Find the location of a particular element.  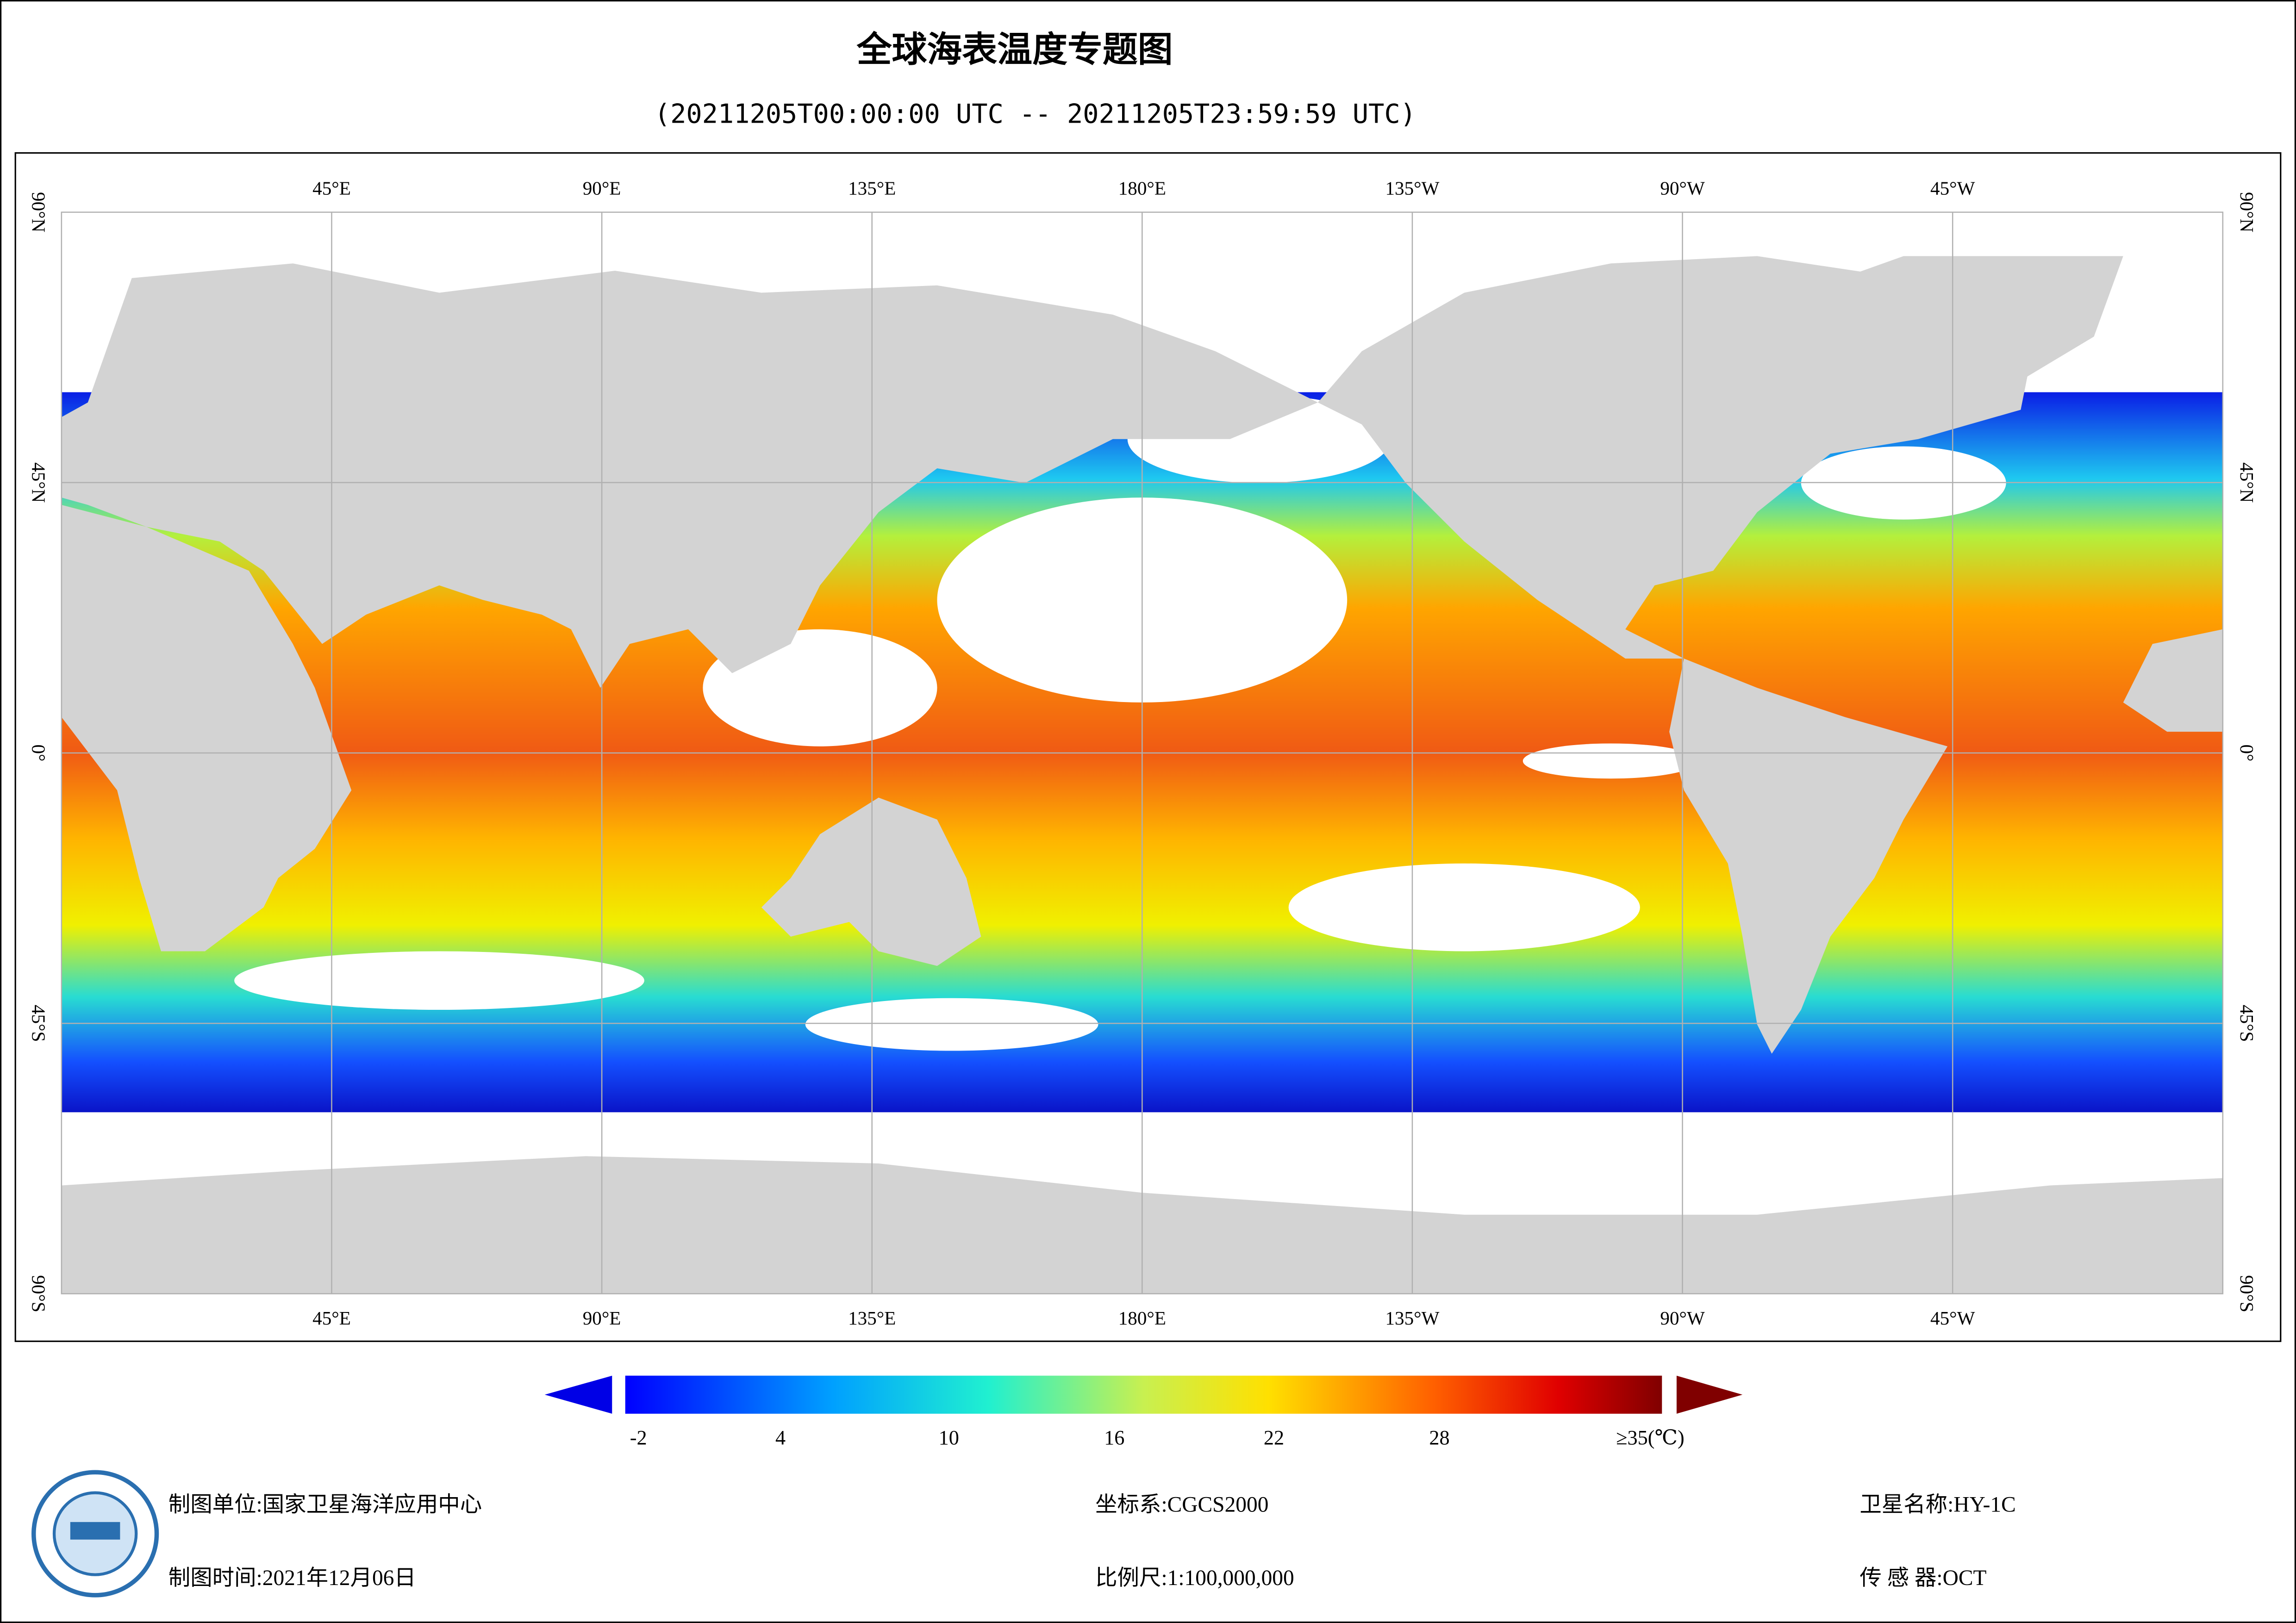

longitude-label-top: 90°E is located at coordinates (602, 188).